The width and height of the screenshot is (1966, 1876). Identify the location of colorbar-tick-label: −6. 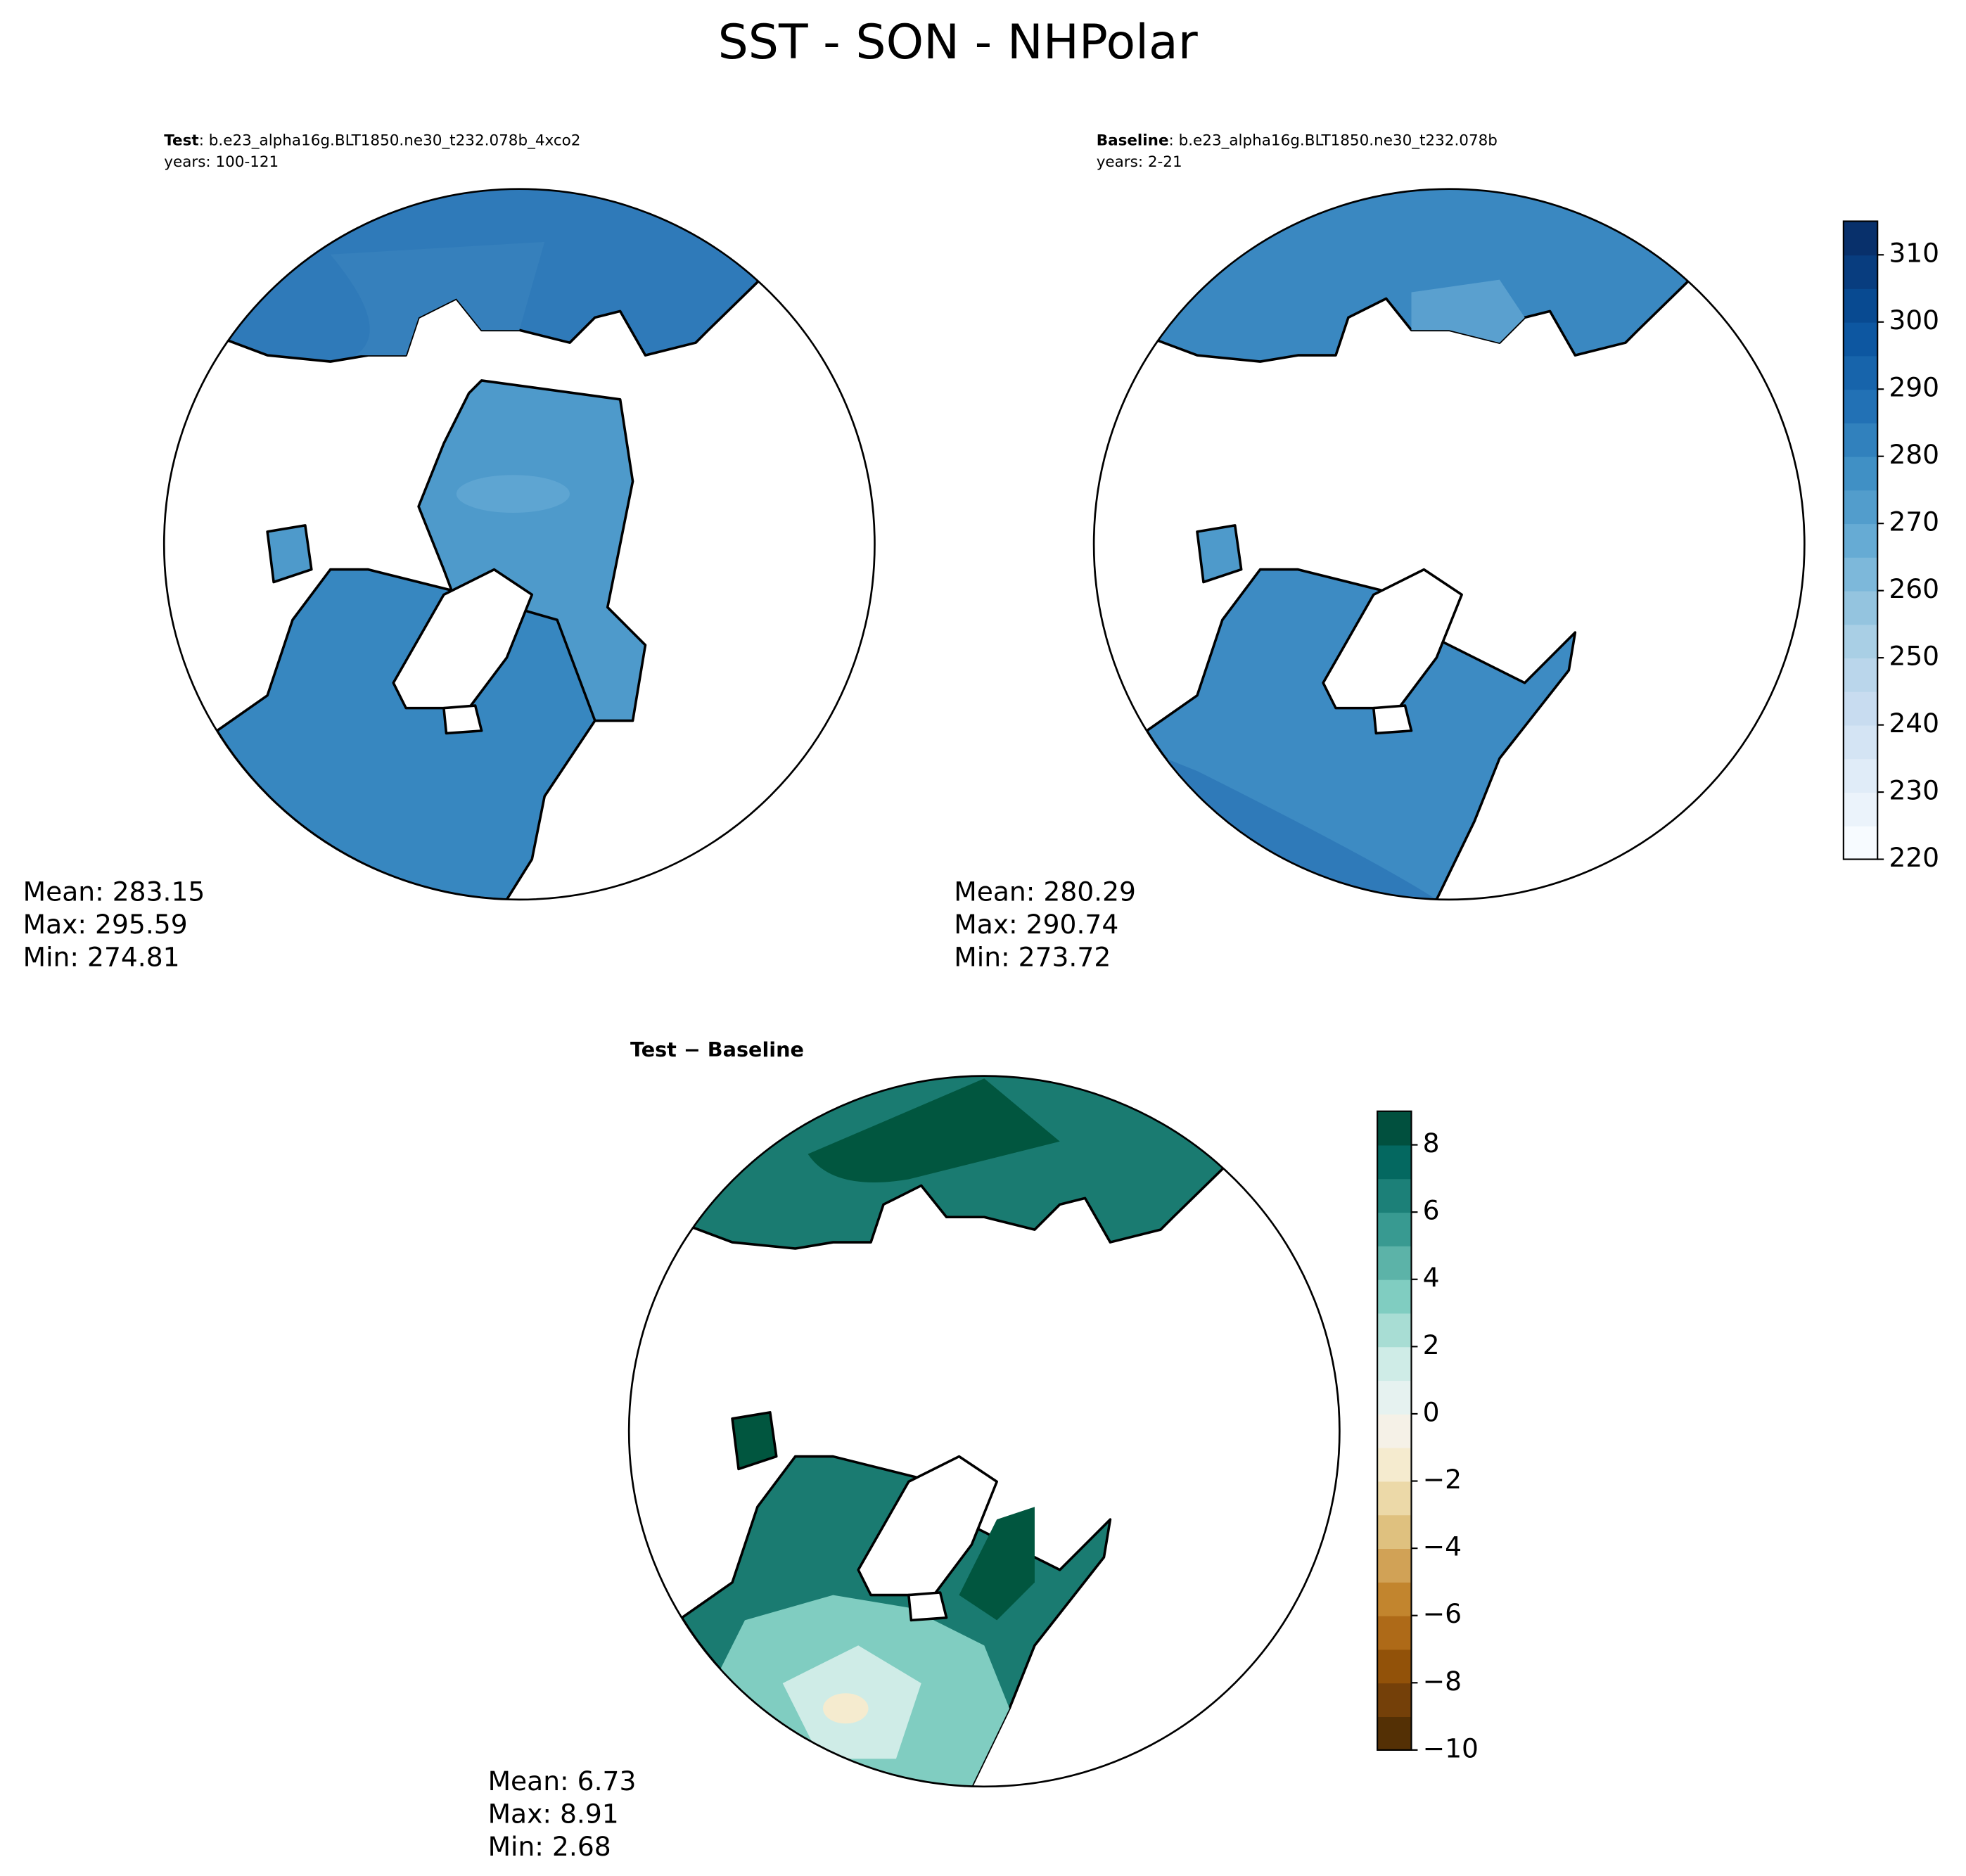
(1442, 1613).